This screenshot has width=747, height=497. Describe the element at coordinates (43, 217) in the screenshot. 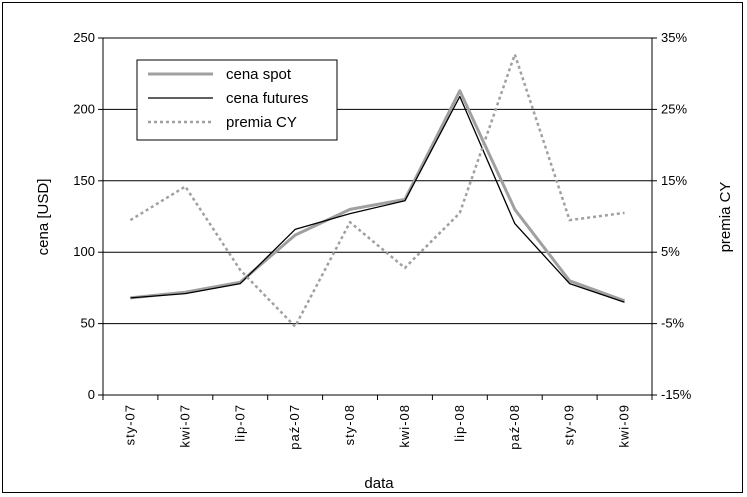

I see `y-axis-title: cena [USD]` at that location.